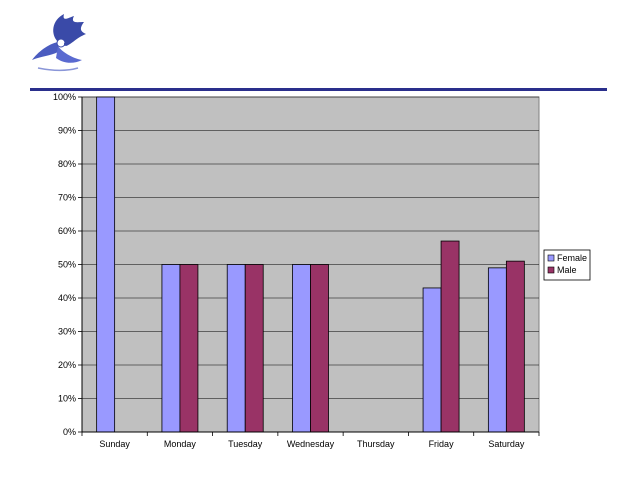 Image resolution: width=638 pixels, height=478 pixels. Describe the element at coordinates (442, 444) in the screenshot. I see `x-tick-label: Friday` at that location.